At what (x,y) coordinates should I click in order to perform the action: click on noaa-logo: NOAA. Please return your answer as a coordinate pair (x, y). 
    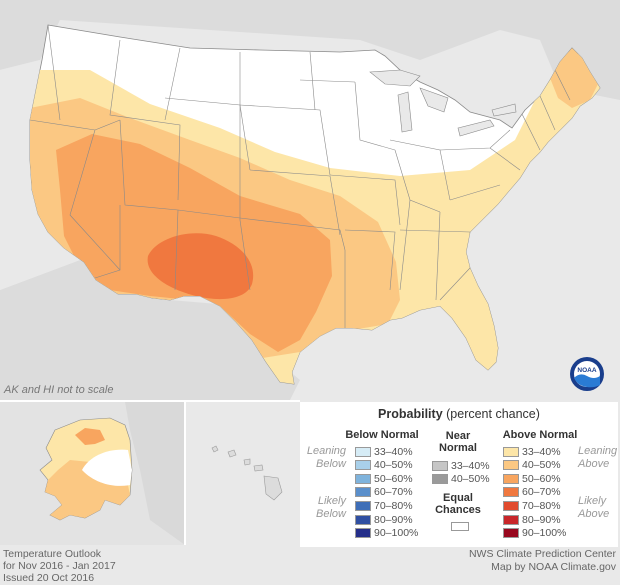
    Looking at the image, I should click on (587, 374).